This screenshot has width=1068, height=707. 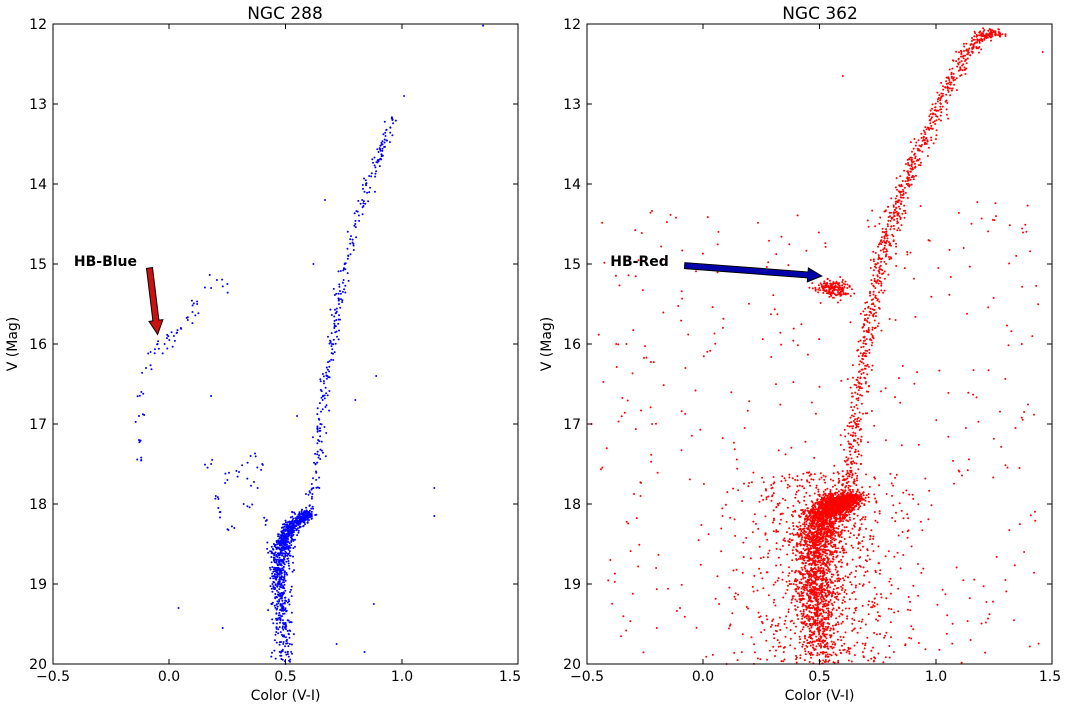 I want to click on hb-point, so click(x=845, y=284).